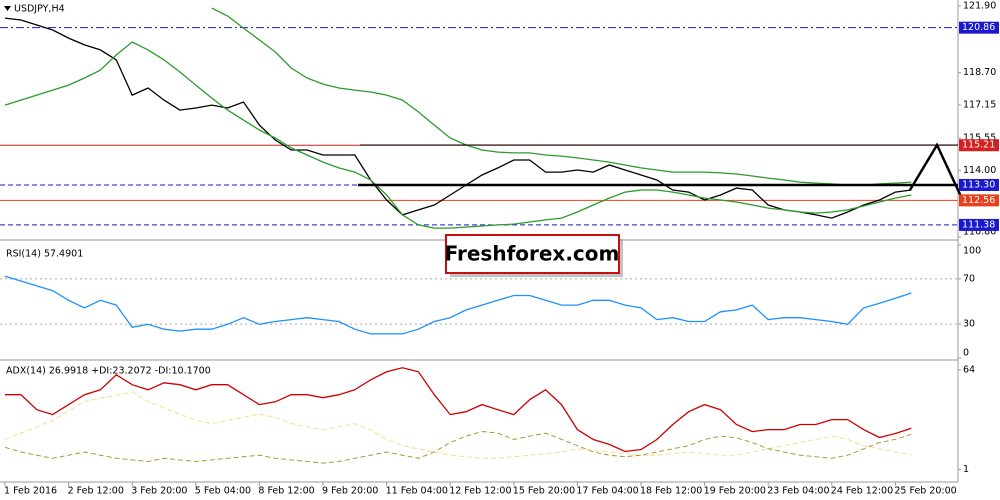 The height and width of the screenshot is (500, 1000). I want to click on x-tick-label: 18 Feb 12:00, so click(671, 491).